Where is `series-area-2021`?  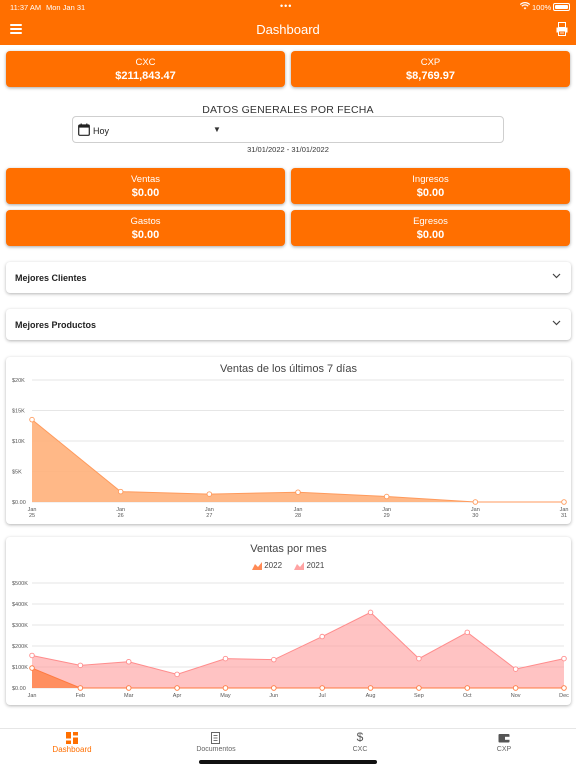 series-area-2021 is located at coordinates (298, 650).